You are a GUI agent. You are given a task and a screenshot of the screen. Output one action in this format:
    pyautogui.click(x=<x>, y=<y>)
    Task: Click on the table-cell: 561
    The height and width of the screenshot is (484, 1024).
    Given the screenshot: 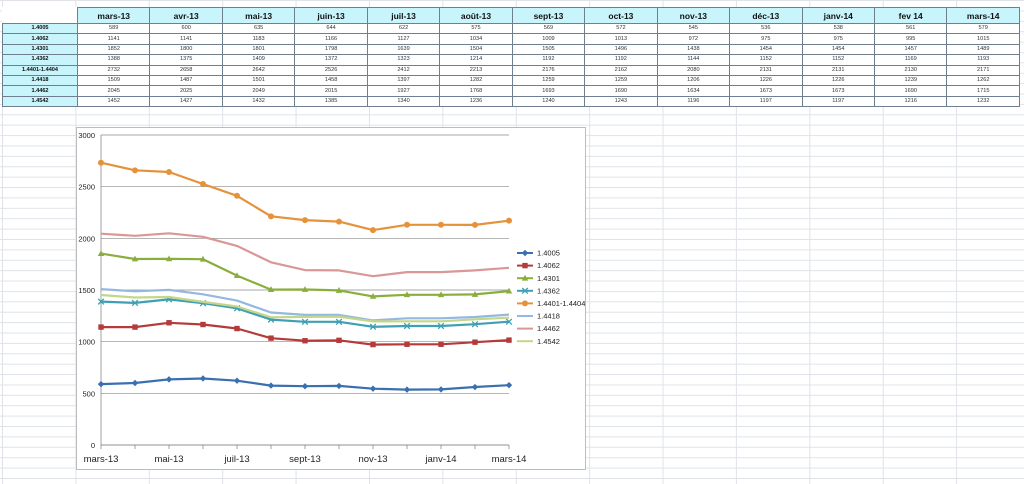 What is the action you would take?
    pyautogui.click(x=910, y=28)
    